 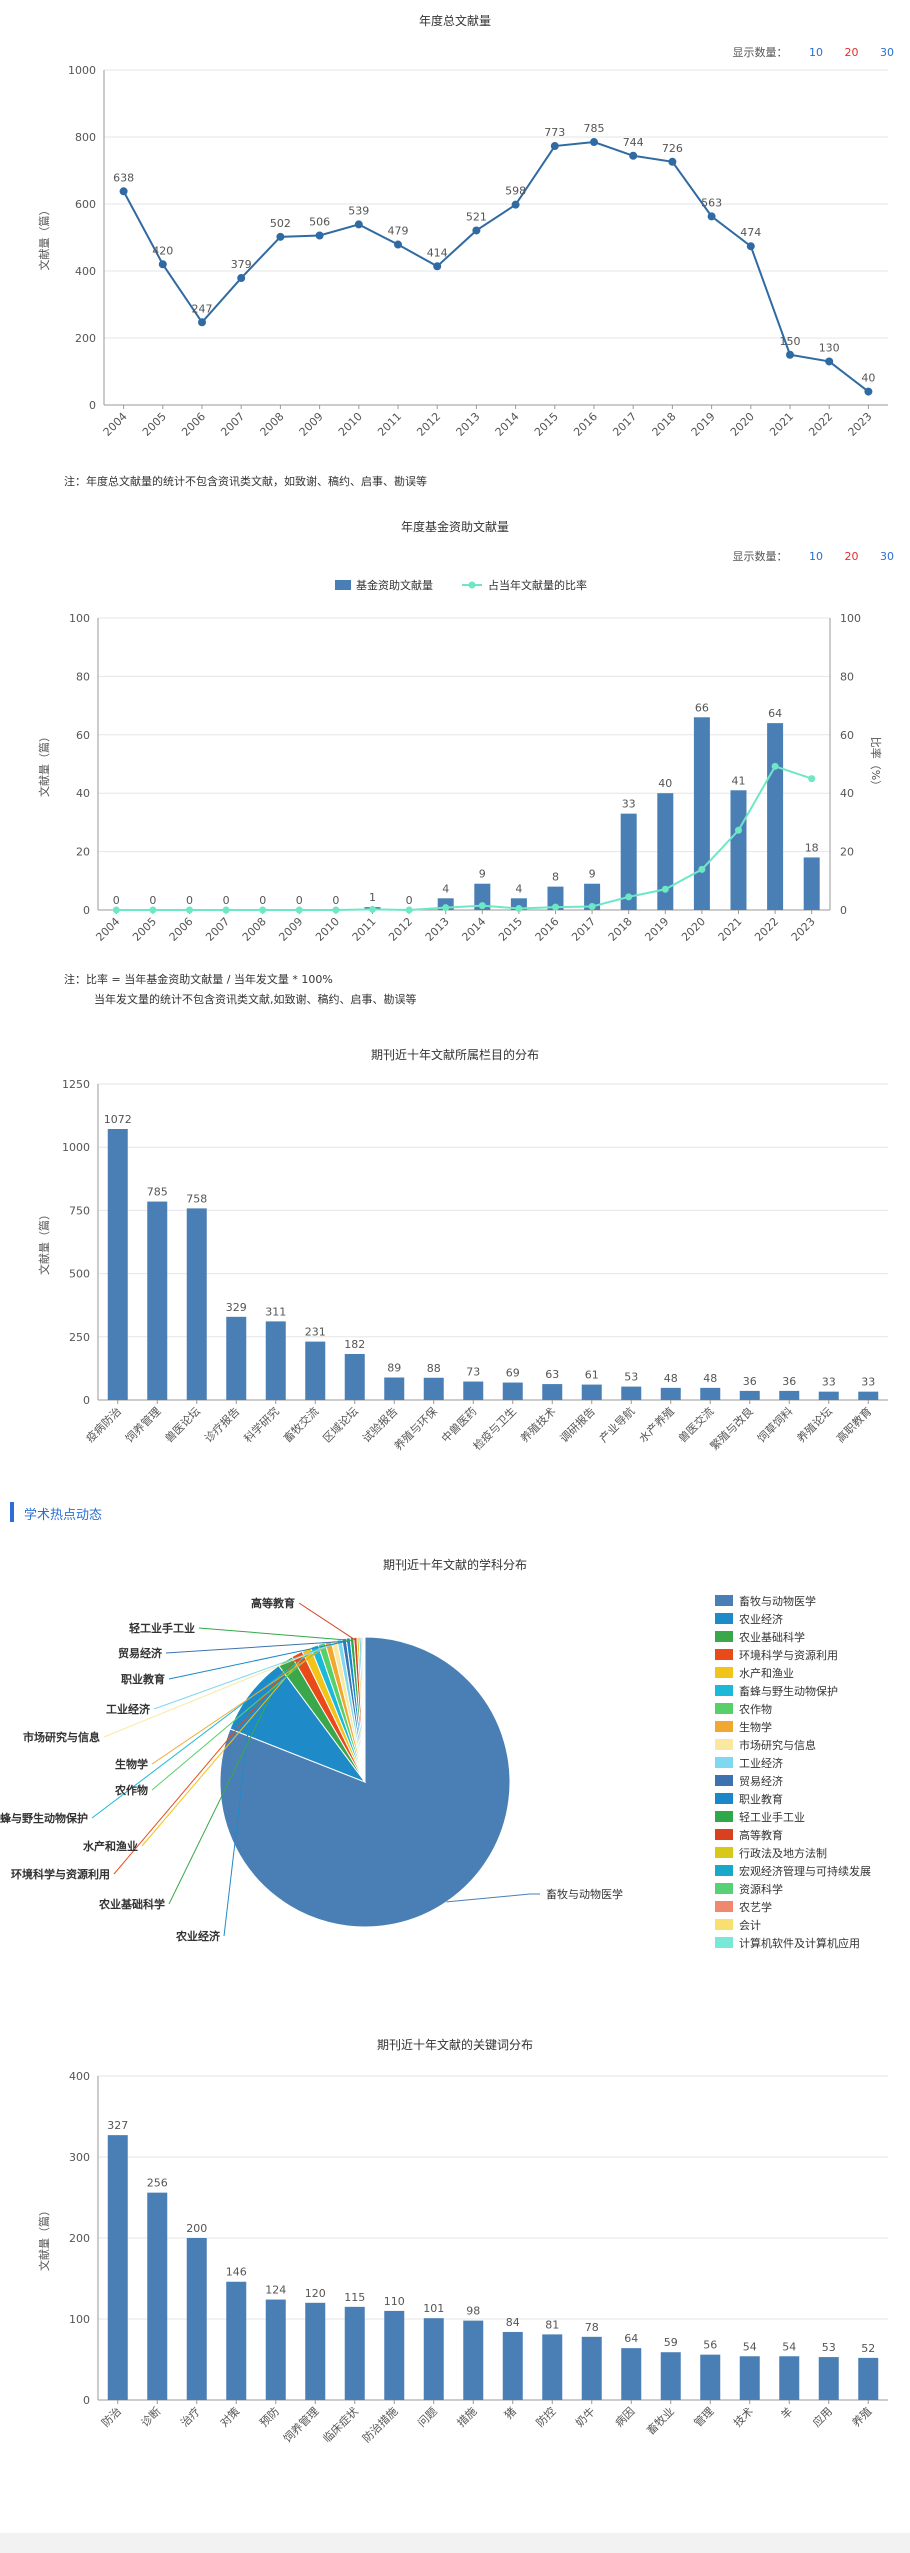 What do you see at coordinates (755, 1907) in the screenshot?
I see `pie-legend-label: 农艺学` at bounding box center [755, 1907].